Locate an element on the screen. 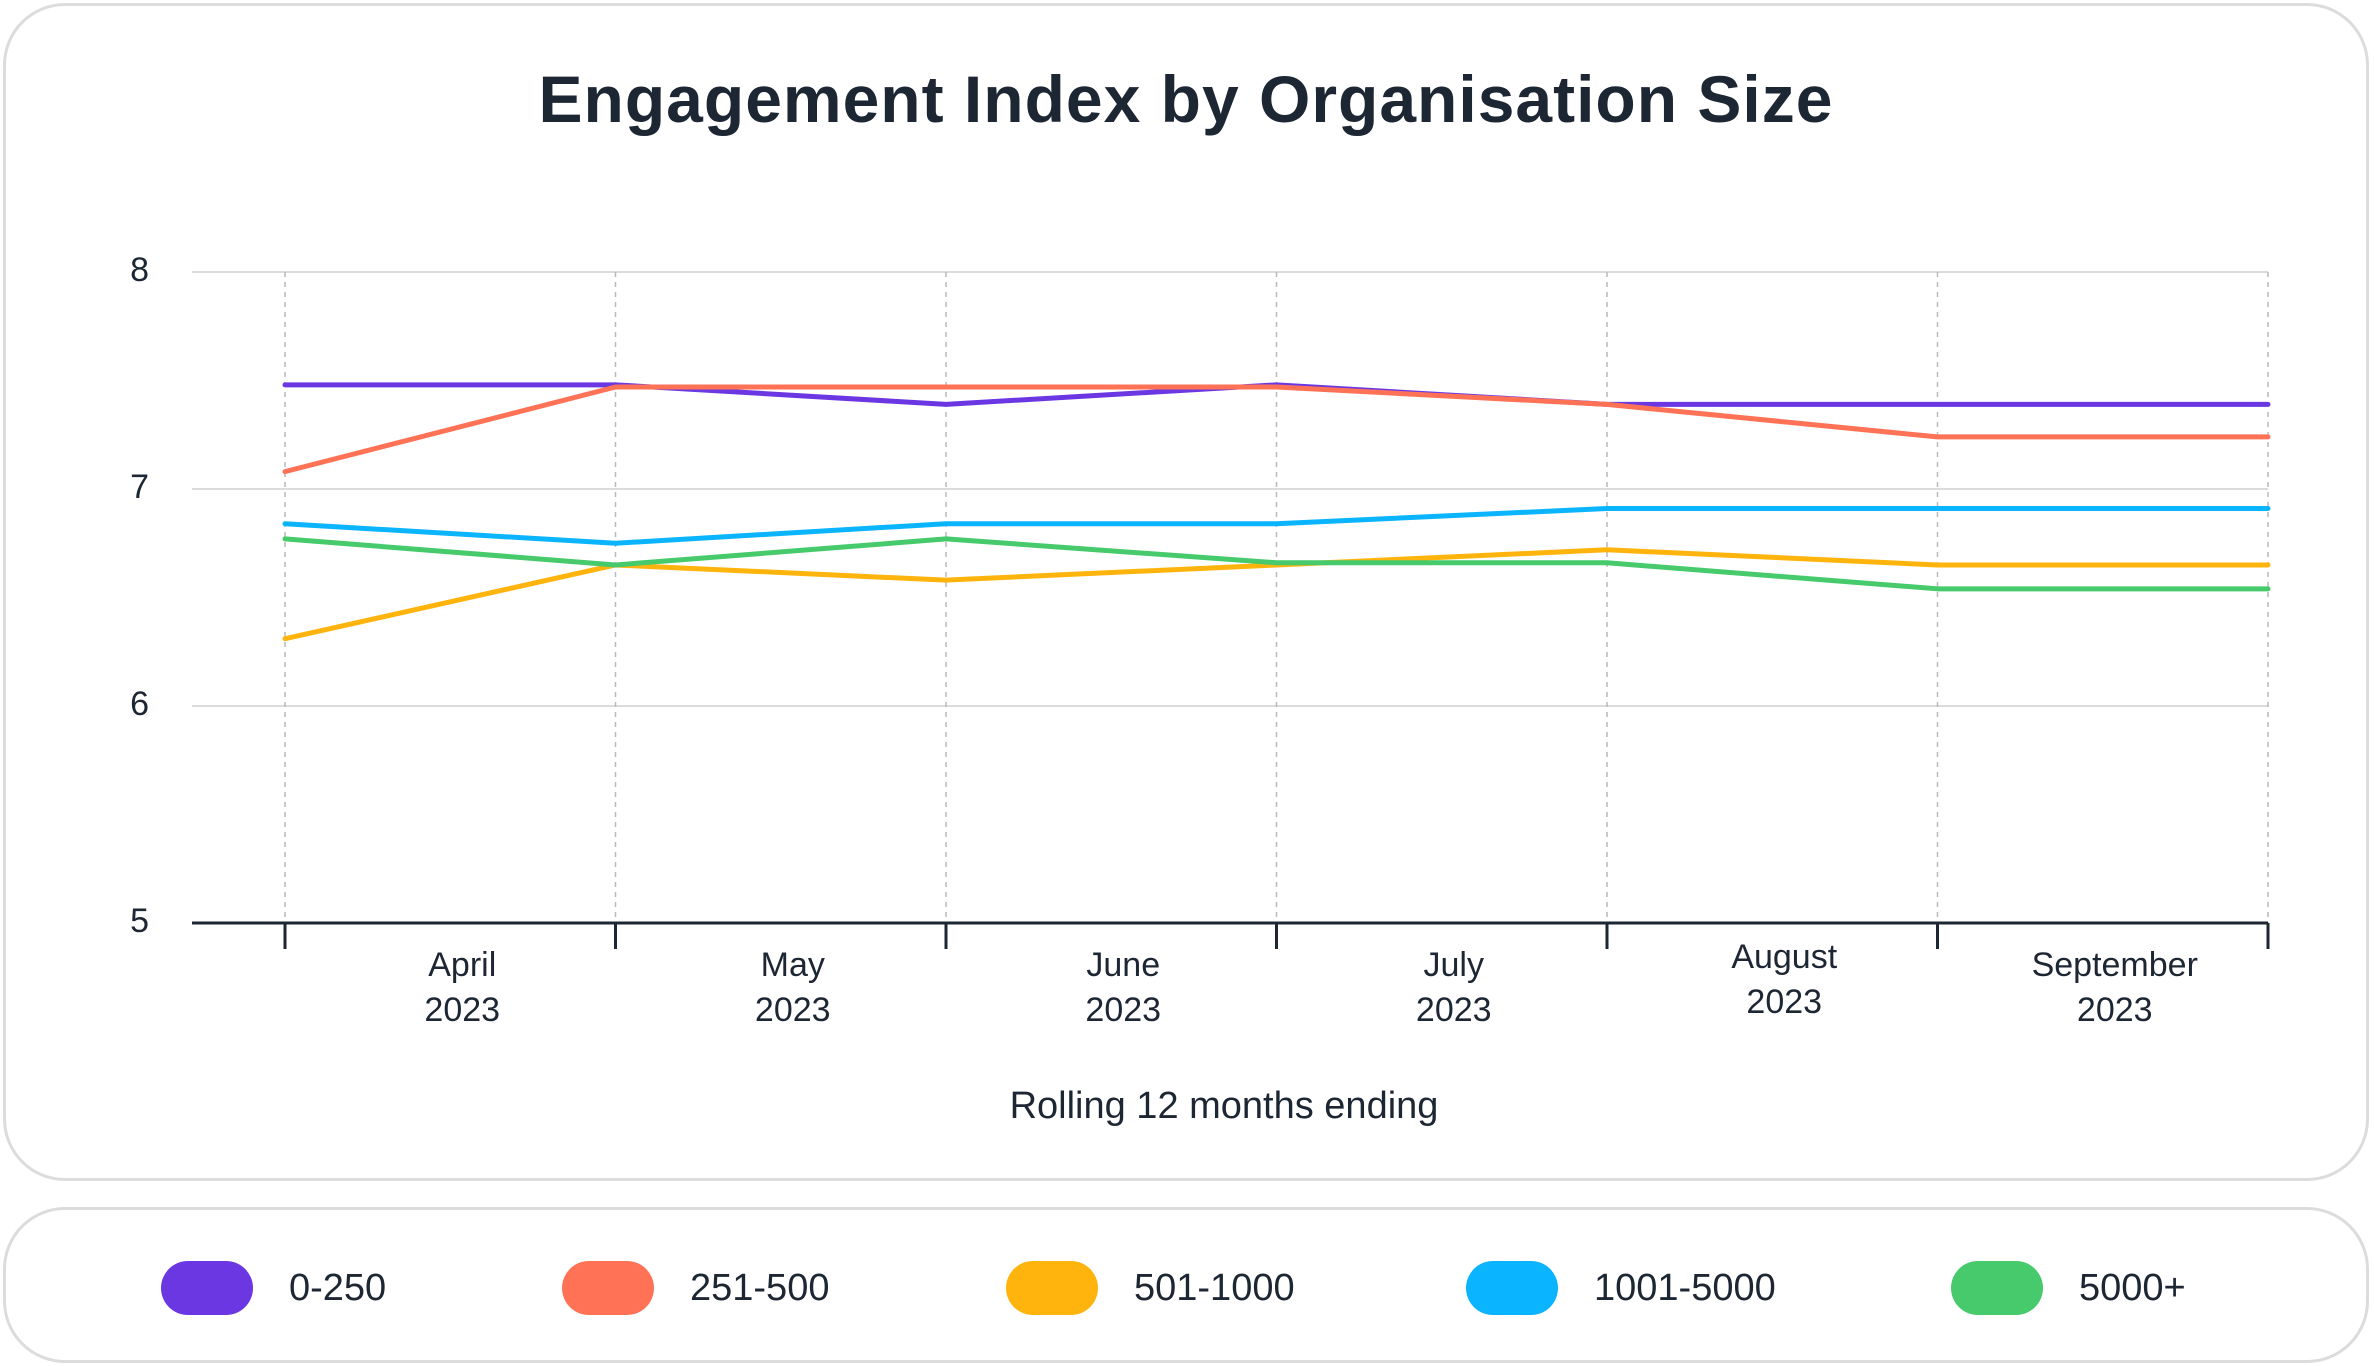  x-tick-label-line: May is located at coordinates (793, 965).